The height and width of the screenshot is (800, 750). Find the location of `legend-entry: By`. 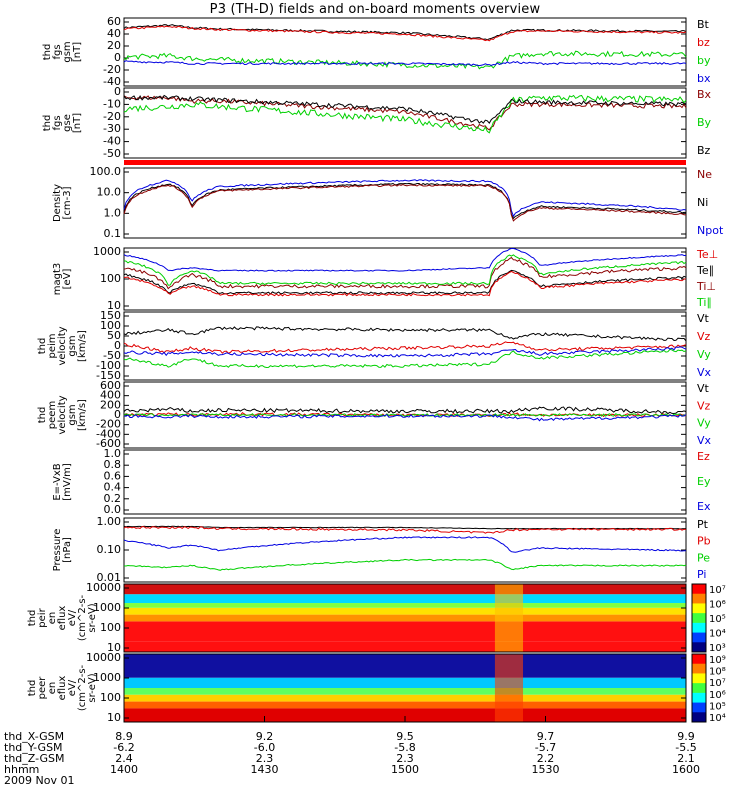

legend-entry: By is located at coordinates (704, 122).